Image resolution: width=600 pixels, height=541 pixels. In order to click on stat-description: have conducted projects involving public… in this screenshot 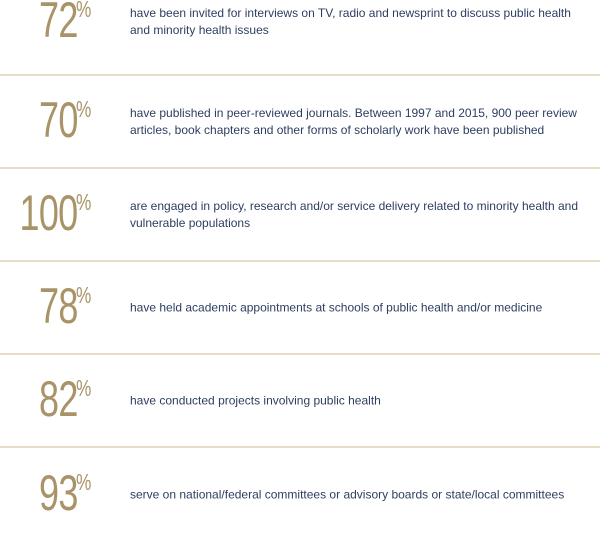, I will do `click(255, 400)`.